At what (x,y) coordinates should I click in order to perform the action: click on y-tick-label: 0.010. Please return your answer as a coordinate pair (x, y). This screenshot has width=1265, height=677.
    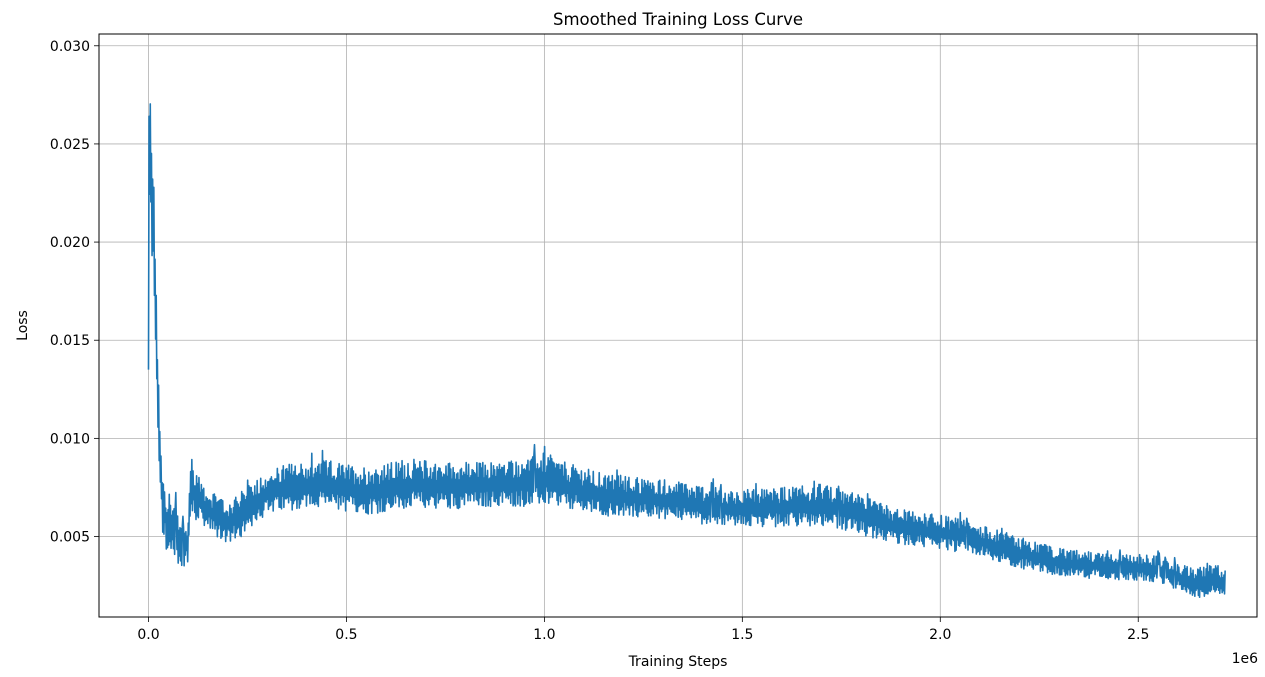
    Looking at the image, I should click on (70, 439).